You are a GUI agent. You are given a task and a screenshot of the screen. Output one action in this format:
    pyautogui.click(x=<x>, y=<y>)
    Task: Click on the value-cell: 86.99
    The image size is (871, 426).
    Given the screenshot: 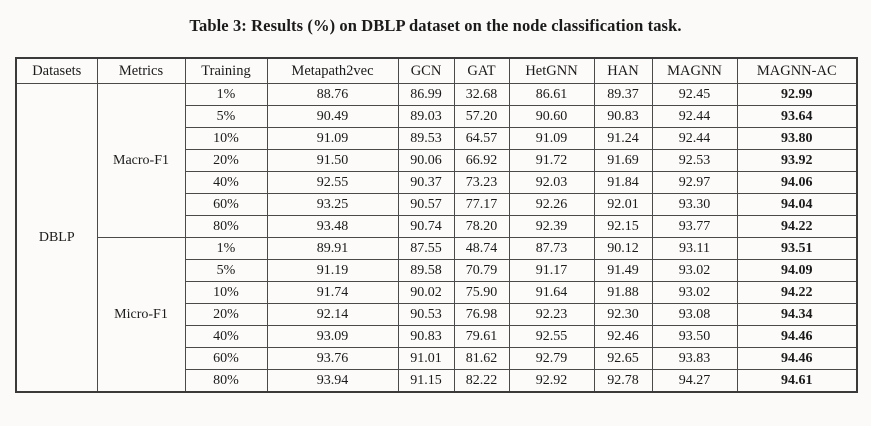 What is the action you would take?
    pyautogui.click(x=426, y=94)
    